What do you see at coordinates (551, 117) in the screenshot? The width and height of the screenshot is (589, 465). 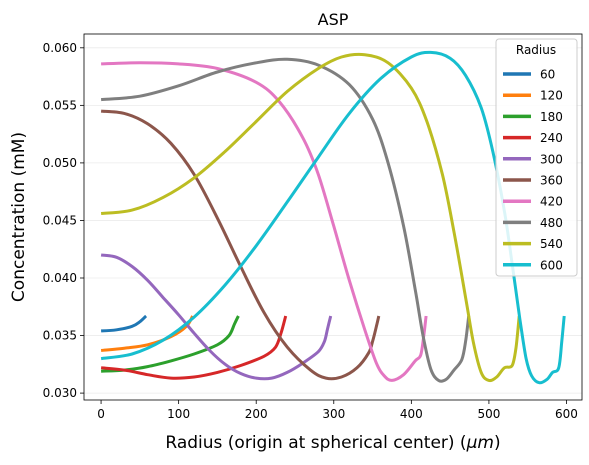 I see `legend-label-180: 180` at bounding box center [551, 117].